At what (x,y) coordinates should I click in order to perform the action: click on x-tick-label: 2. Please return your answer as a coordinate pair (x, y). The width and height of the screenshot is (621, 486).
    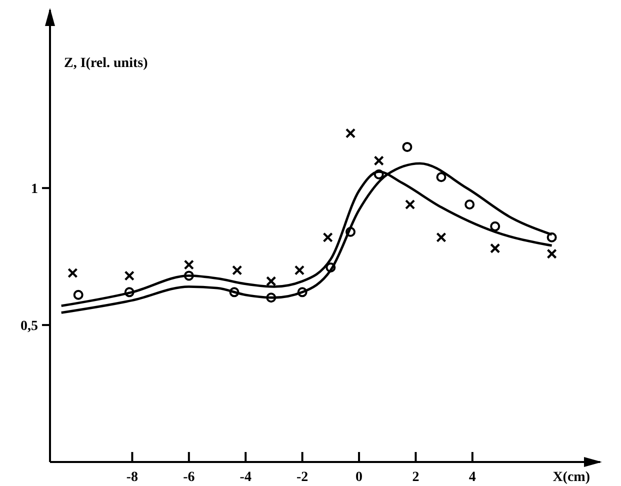
    Looking at the image, I should click on (416, 477).